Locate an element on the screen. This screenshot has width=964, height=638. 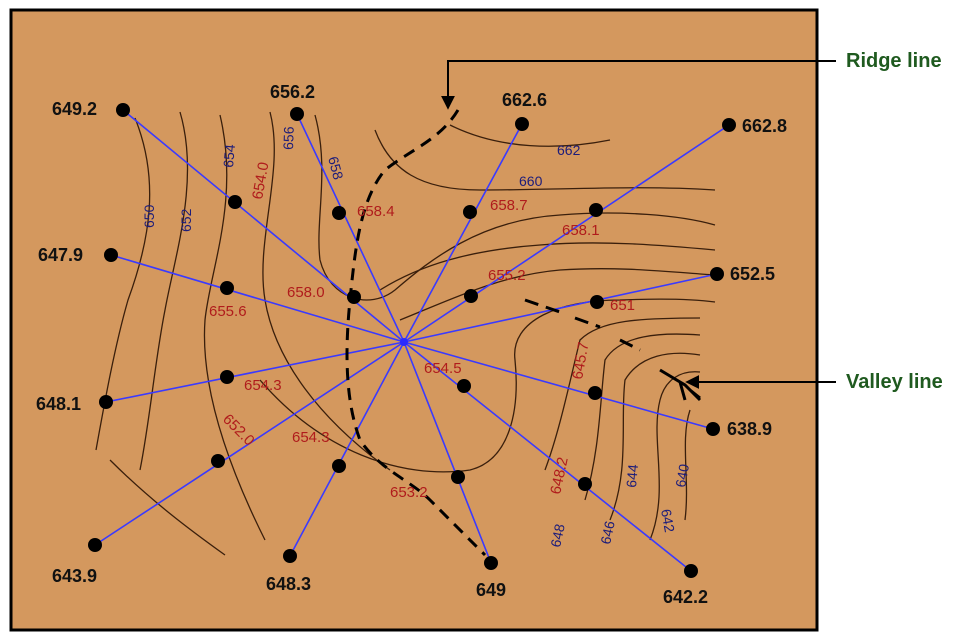
station-label-652.5: 652.5 is located at coordinates (752, 274).